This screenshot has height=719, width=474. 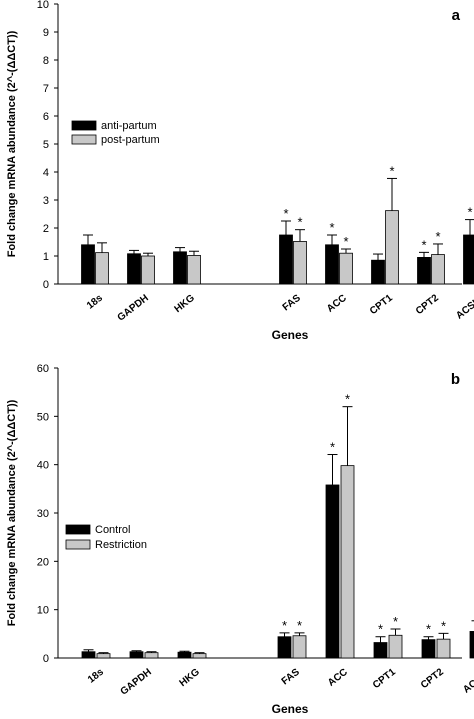 I want to click on bar-restriction-acc, so click(x=347, y=562).